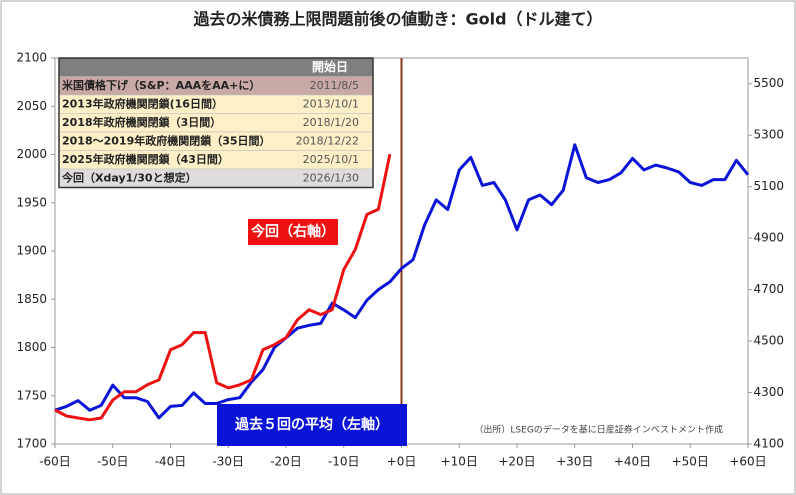 This screenshot has width=796, height=495. Describe the element at coordinates (747, 462) in the screenshot. I see `x-tick-label: +60日` at that location.